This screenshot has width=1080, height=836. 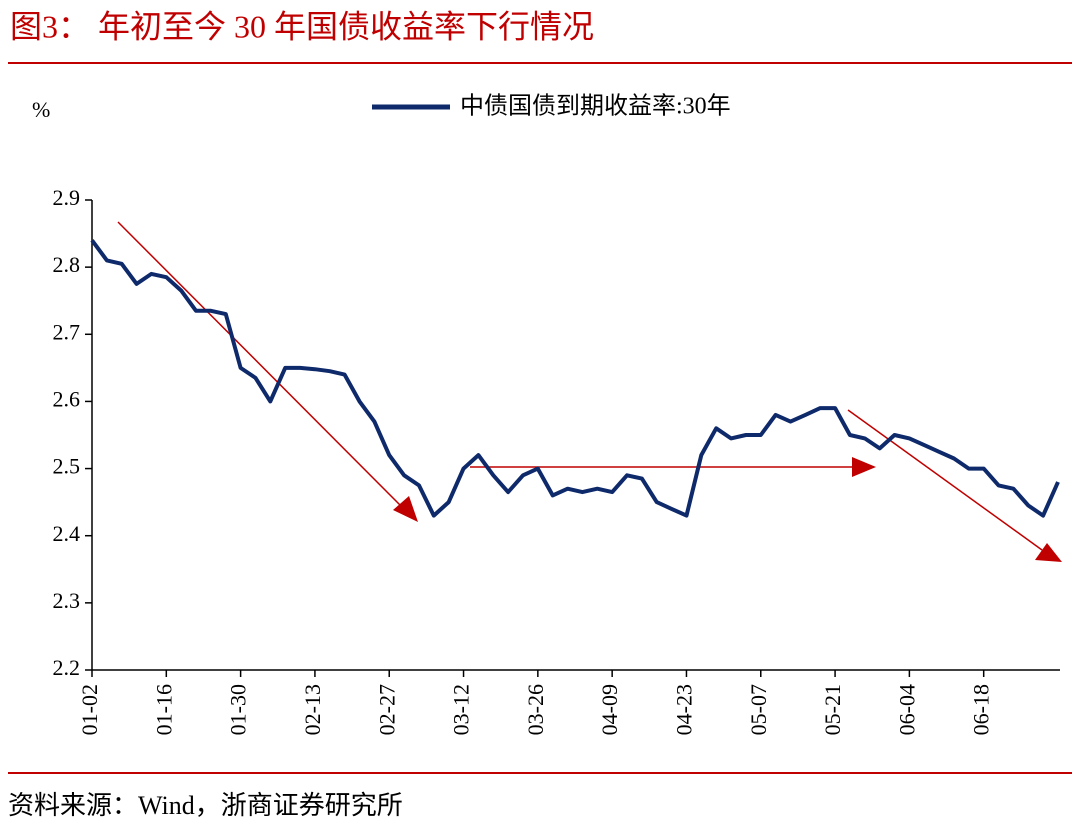 What do you see at coordinates (67, 331) in the screenshot?
I see `y-tick-label: 2.7` at bounding box center [67, 331].